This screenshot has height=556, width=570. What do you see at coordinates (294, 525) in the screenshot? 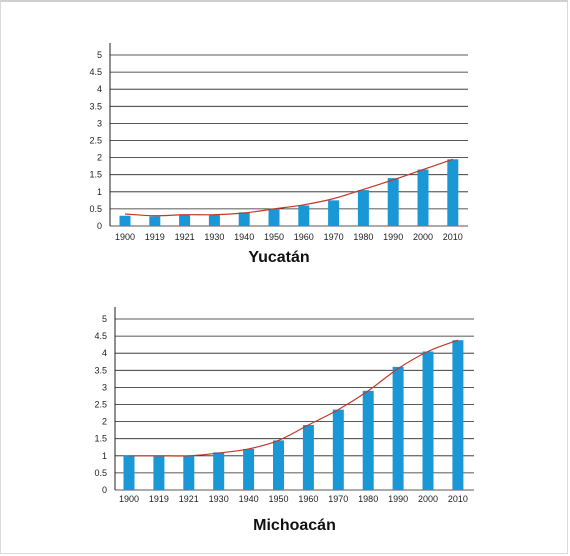
I see `chart-title: Michoacán` at bounding box center [294, 525].